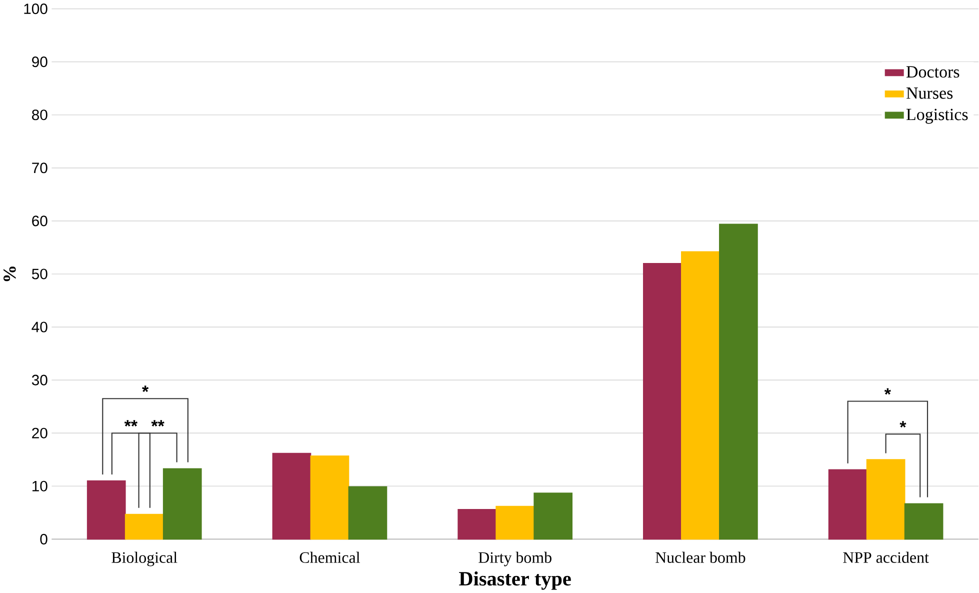 This screenshot has height=593, width=979. Describe the element at coordinates (10, 274) in the screenshot. I see `y-axis-title: %` at that location.